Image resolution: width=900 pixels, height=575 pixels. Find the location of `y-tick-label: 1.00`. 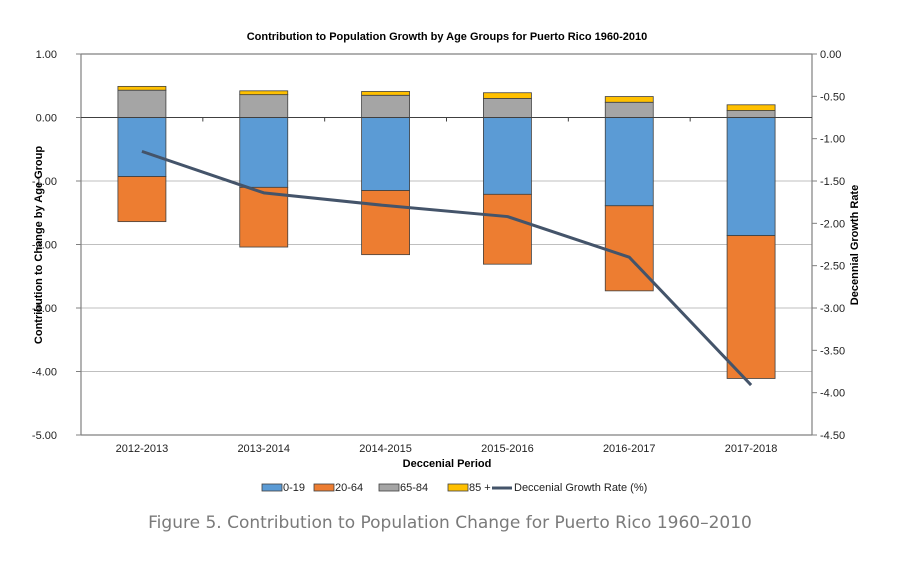

y-tick-label: 1.00 is located at coordinates (46, 55).